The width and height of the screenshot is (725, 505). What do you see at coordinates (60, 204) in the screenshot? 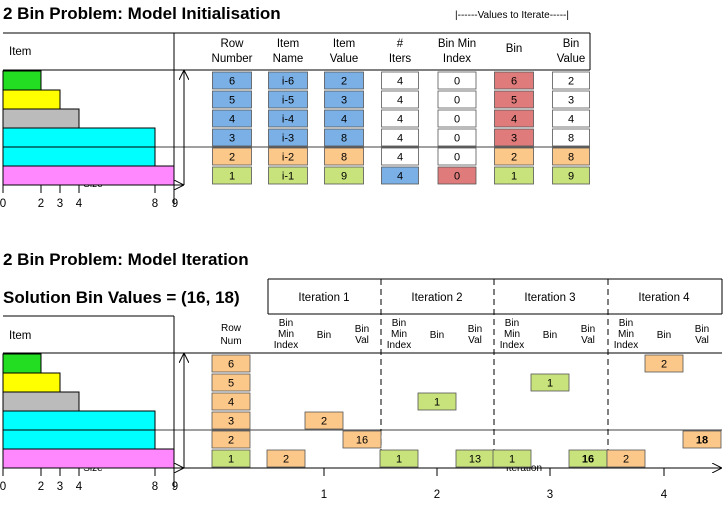
I see `axis-tick-label: 3` at bounding box center [60, 204].